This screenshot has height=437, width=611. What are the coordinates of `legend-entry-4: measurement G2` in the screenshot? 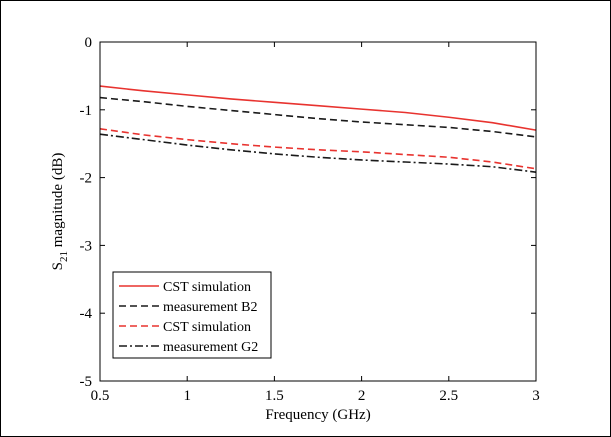 It's located at (210, 347).